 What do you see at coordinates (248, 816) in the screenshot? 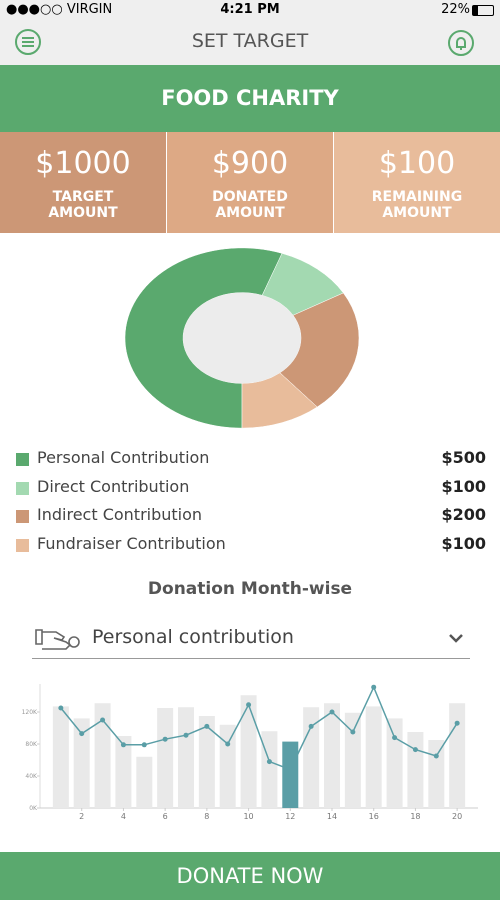
I see `x-tick-label: 10` at bounding box center [248, 816].